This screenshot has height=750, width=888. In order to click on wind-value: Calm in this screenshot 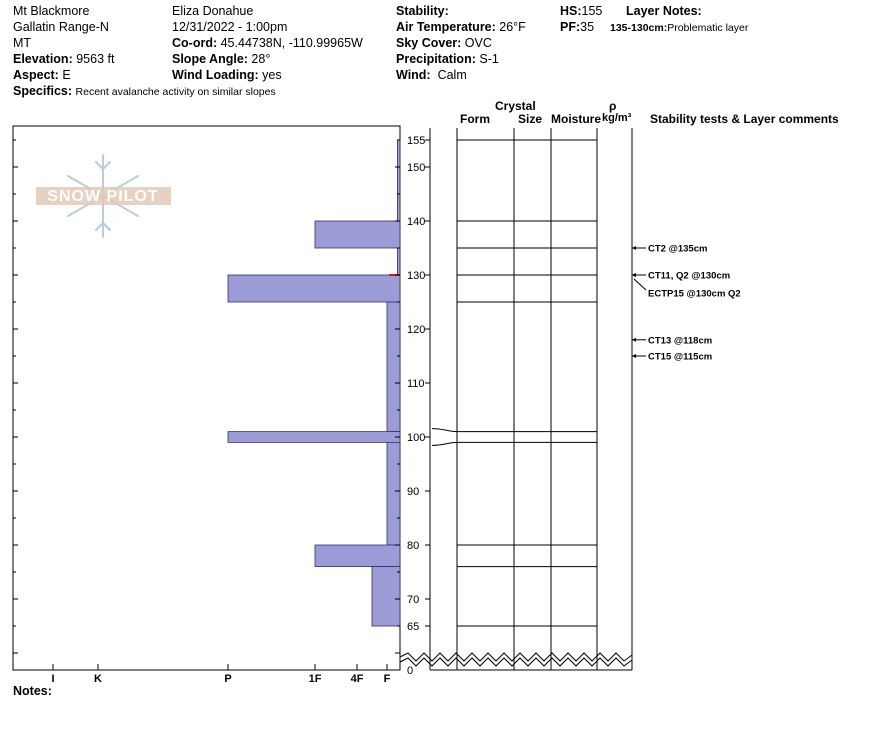, I will do `click(452, 75)`.